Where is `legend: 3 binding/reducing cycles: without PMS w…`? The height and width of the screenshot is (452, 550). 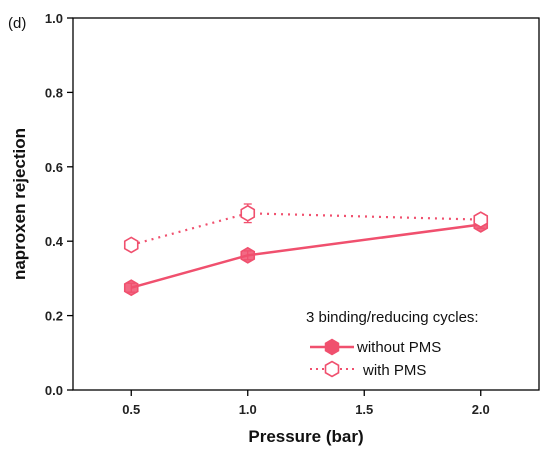
legend: 3 binding/reducing cycles: without PMS w… is located at coordinates (392, 344).